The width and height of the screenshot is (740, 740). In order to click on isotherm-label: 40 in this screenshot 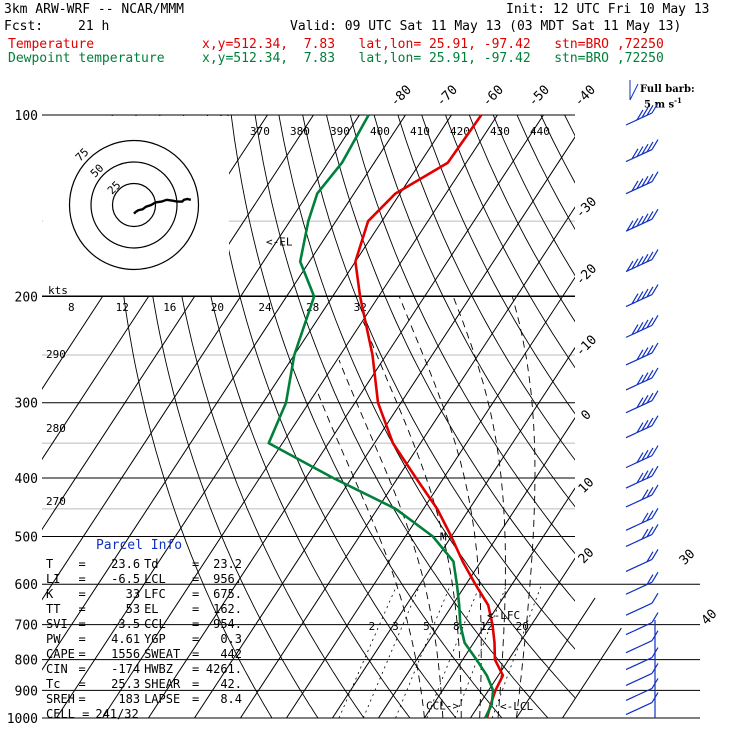, I will do `click(710, 618)`.